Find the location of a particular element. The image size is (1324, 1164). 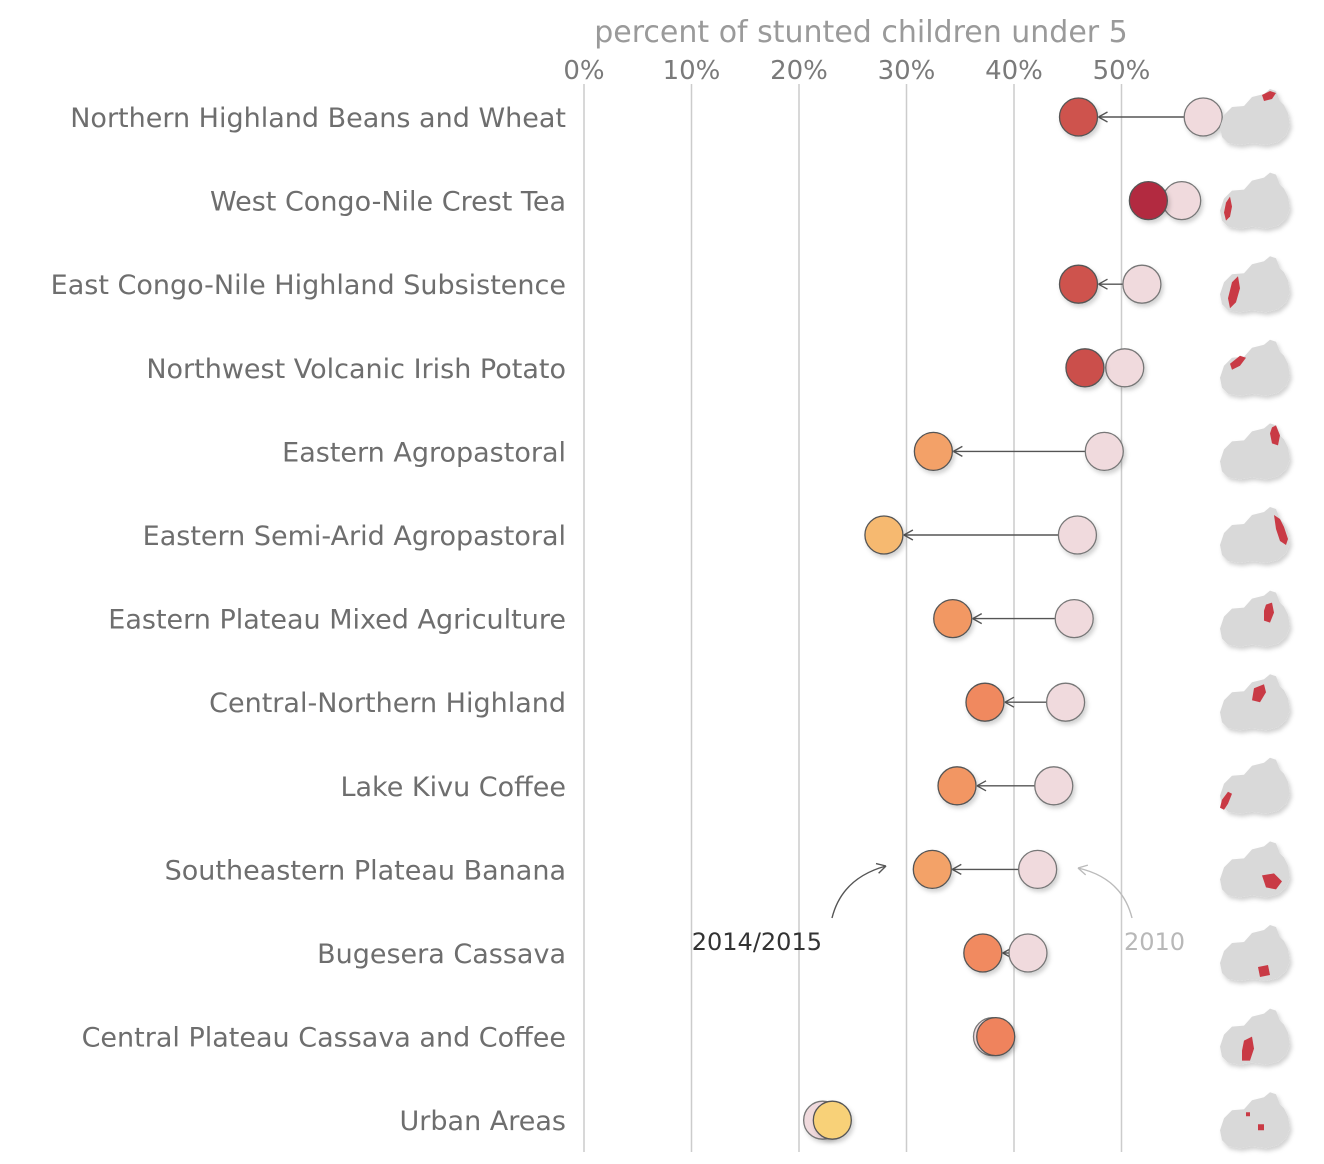

category-label-central-northern-highland: Central-Northern Highland is located at coordinates (387, 703).